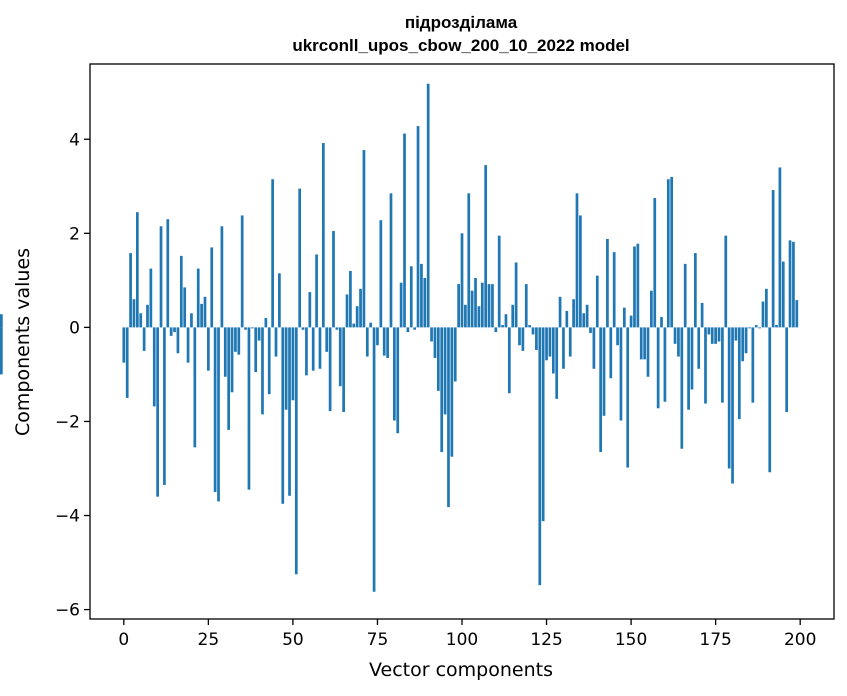  I want to click on y-tick-label: 0, so click(74, 328).